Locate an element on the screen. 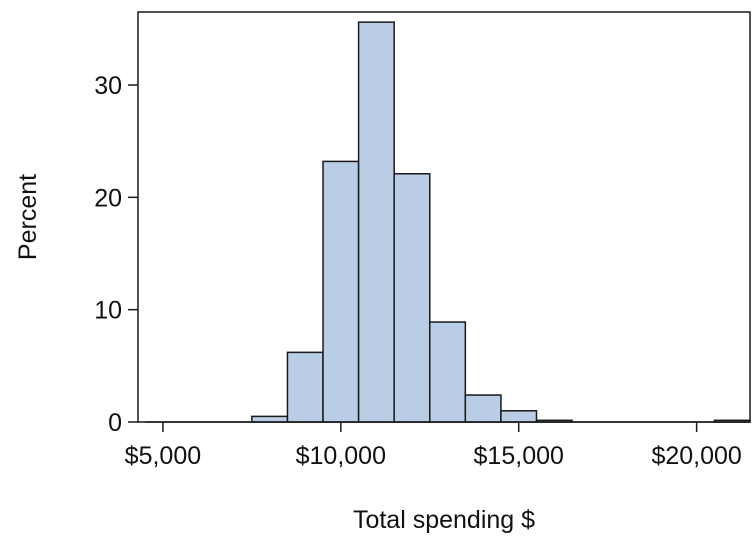 Image resolution: width=755 pixels, height=537 pixels. x-tick-label: $10,000 is located at coordinates (341, 456).